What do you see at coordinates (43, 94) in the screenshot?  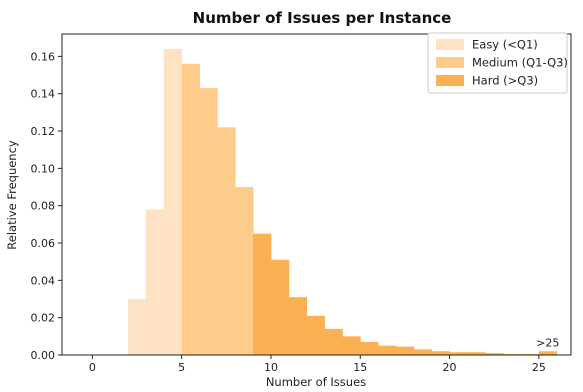 I see `y-tick-label: 0.14` at bounding box center [43, 94].